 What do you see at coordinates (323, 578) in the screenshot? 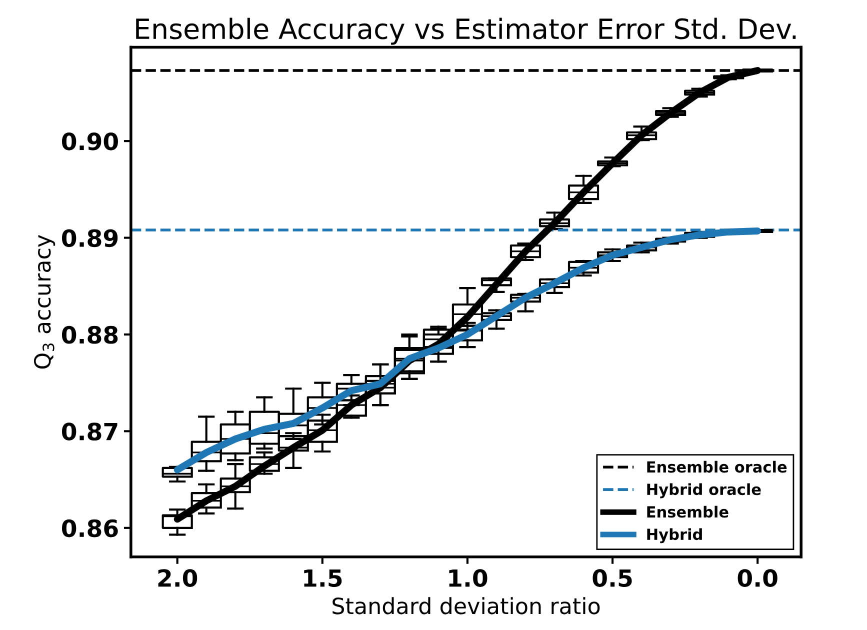
I see `x-tick-label: 1.5` at bounding box center [323, 578].